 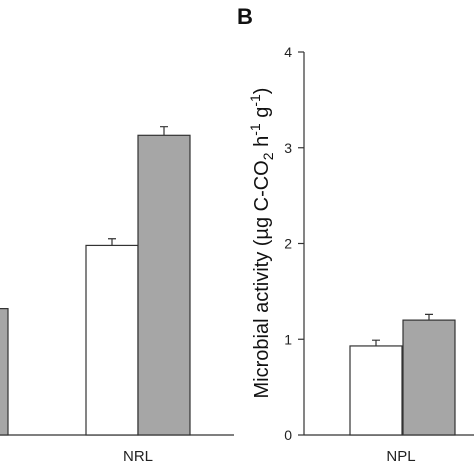 I want to click on panel-b-y-tick-label-3: 3, so click(x=288, y=148).